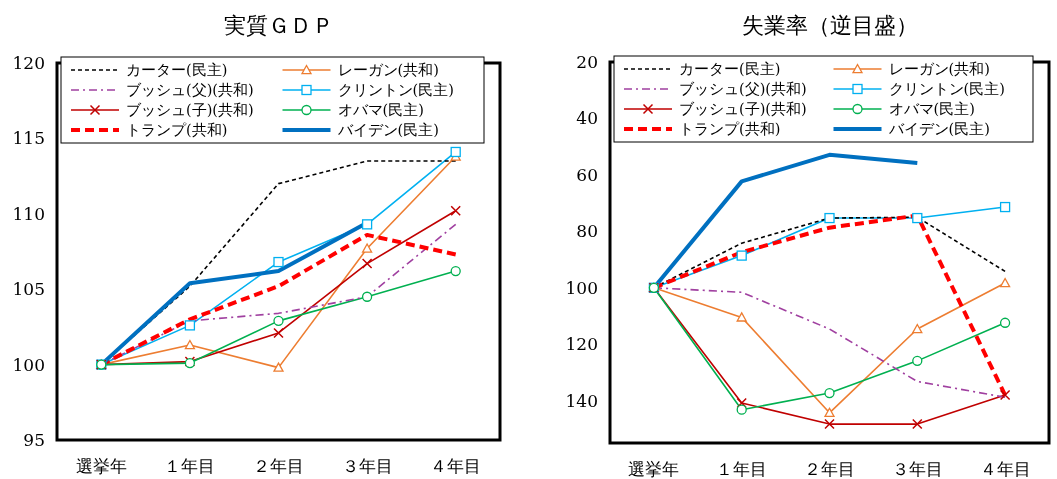  I want to click on y-tick-label: 140, so click(581, 400).